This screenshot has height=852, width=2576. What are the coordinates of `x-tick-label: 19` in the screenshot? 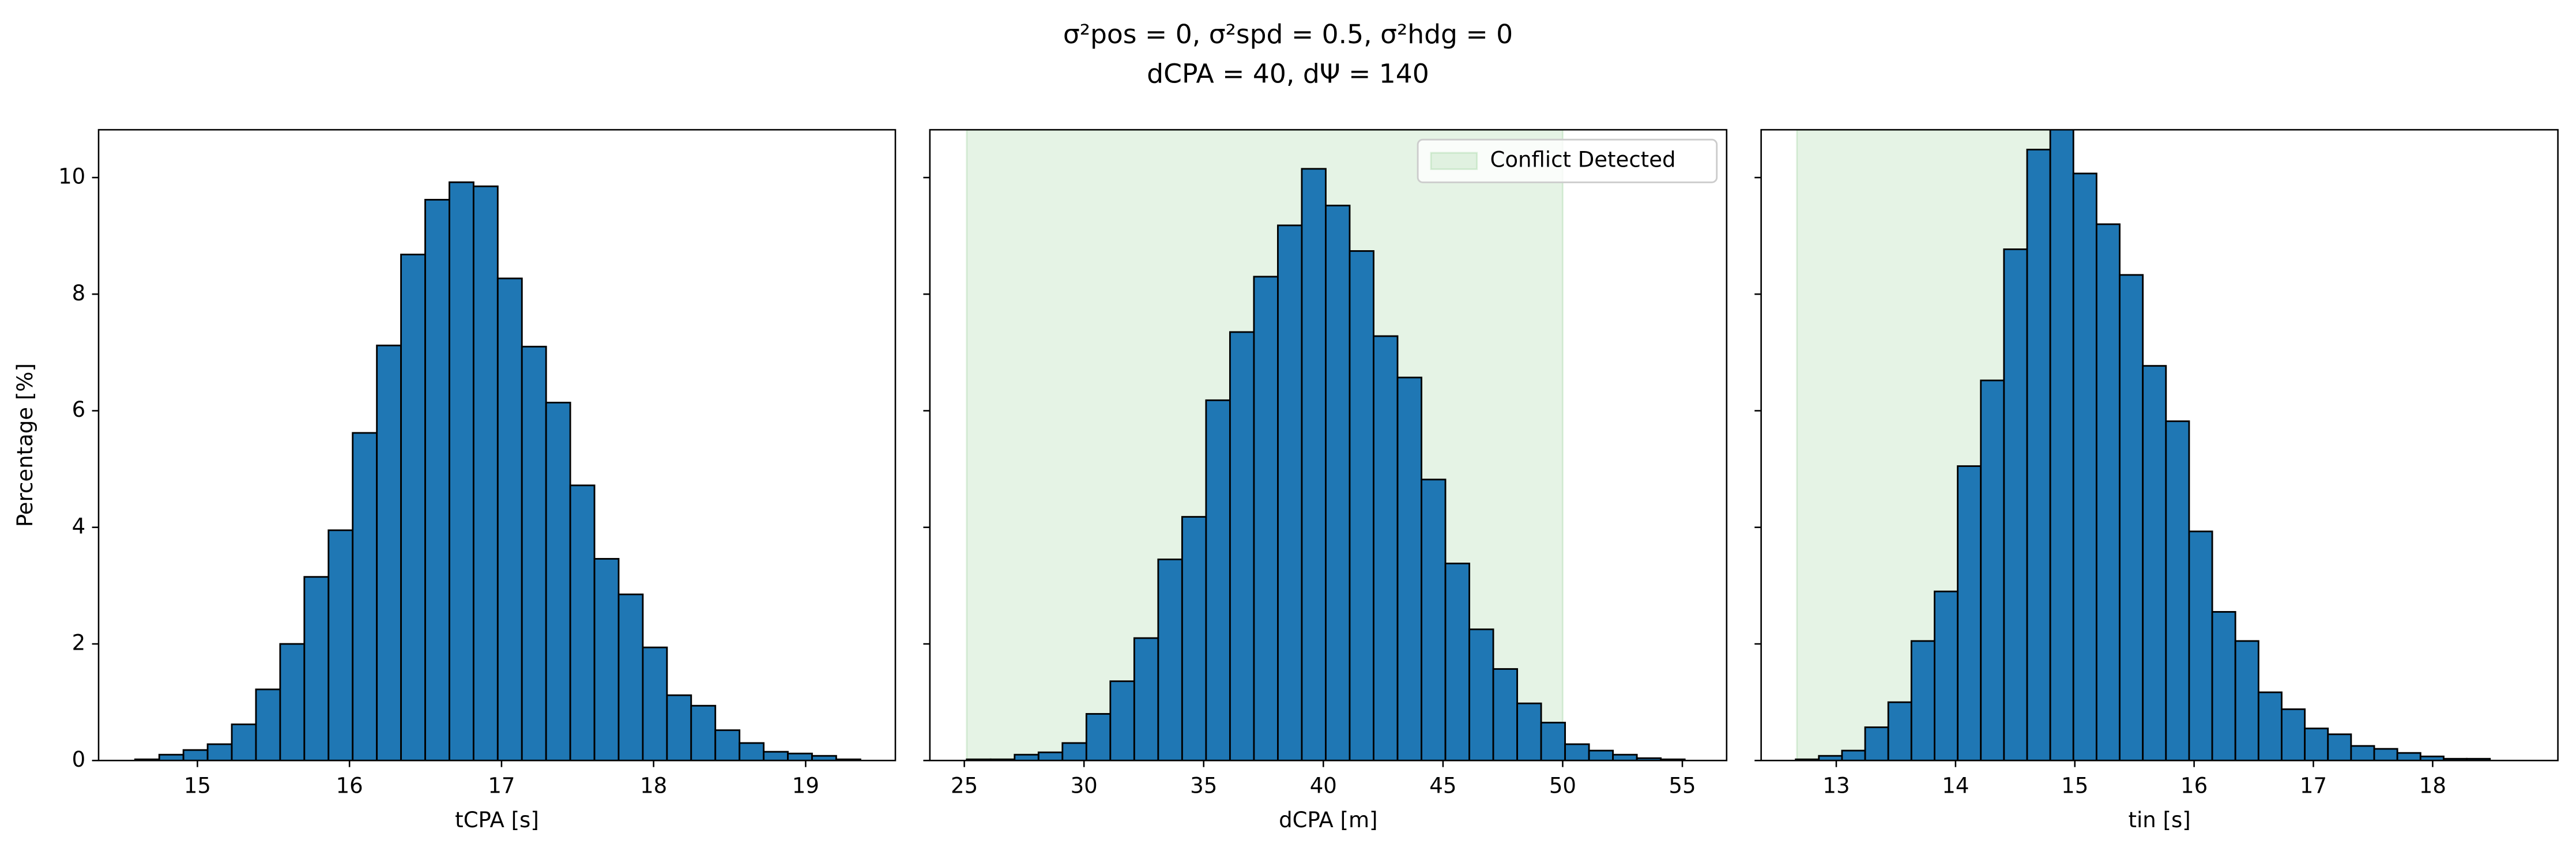 It's located at (805, 786).